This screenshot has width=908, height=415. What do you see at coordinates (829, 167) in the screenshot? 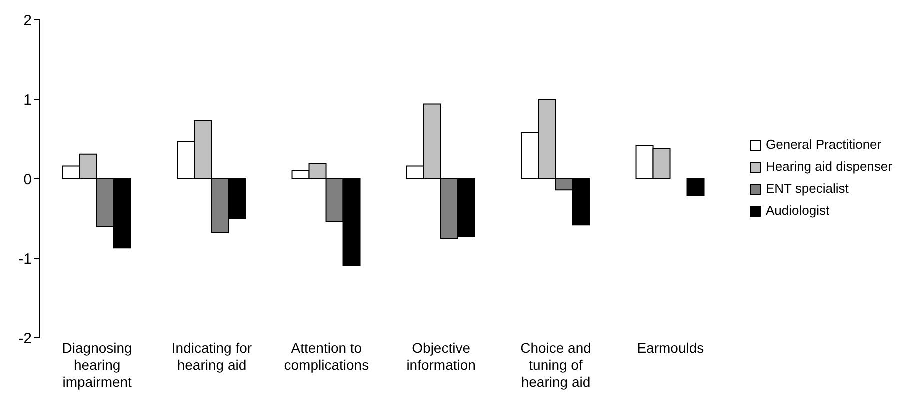
I see `legend-label: Hearing aid dispenser` at bounding box center [829, 167].